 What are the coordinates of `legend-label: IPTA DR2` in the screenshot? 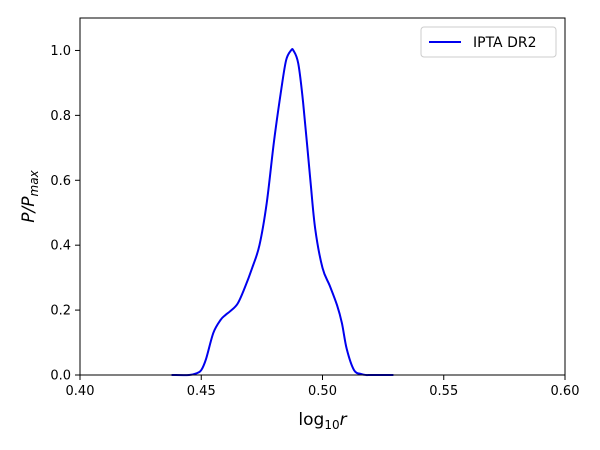 It's located at (504, 43).